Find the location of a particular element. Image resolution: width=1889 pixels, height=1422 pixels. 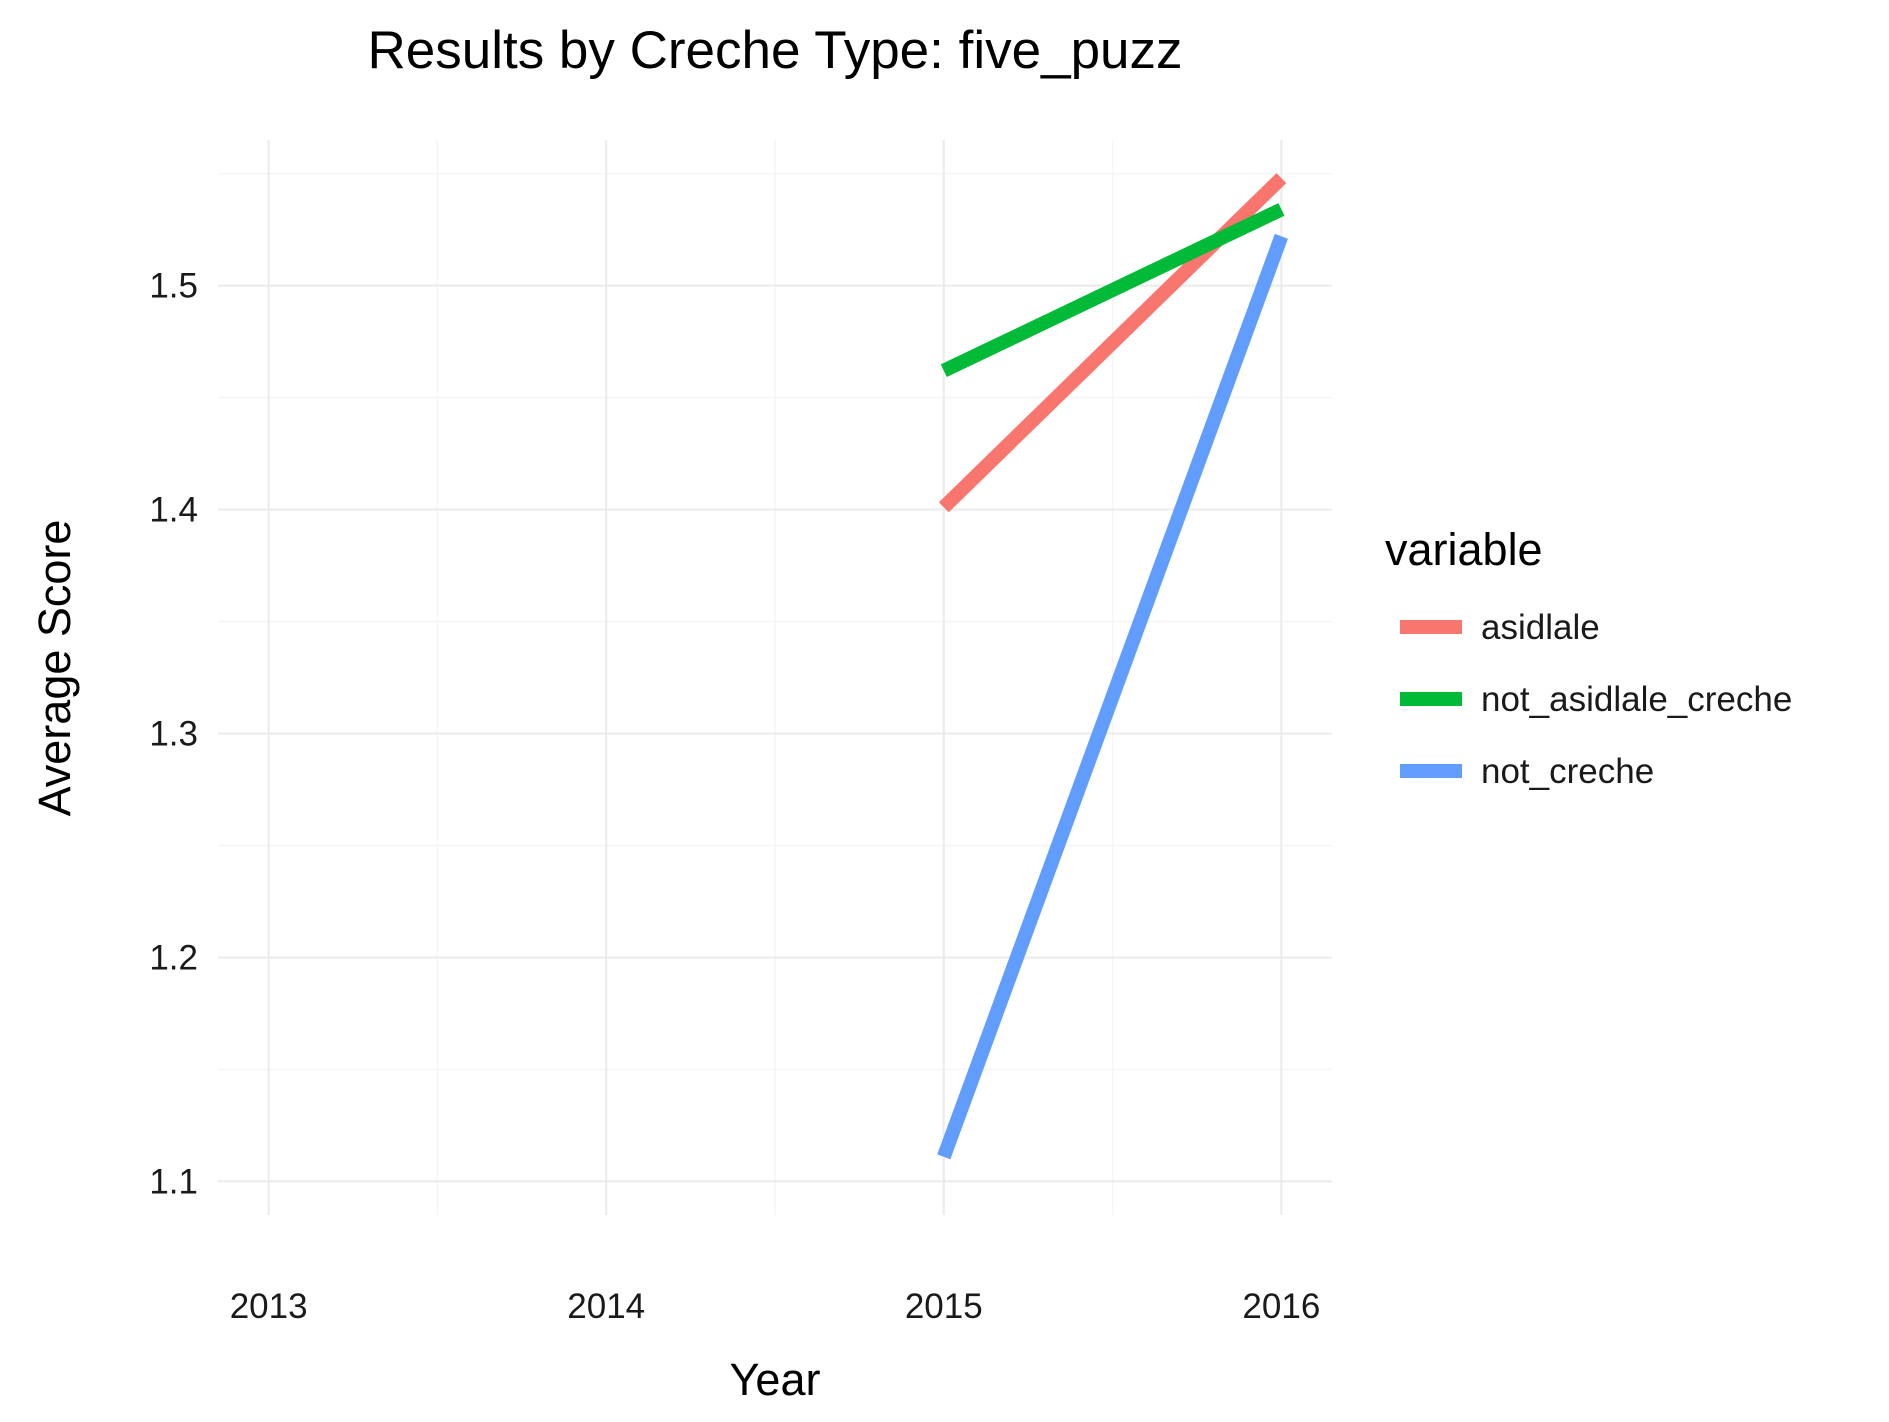

x-tick-label: 2013 is located at coordinates (269, 1306).